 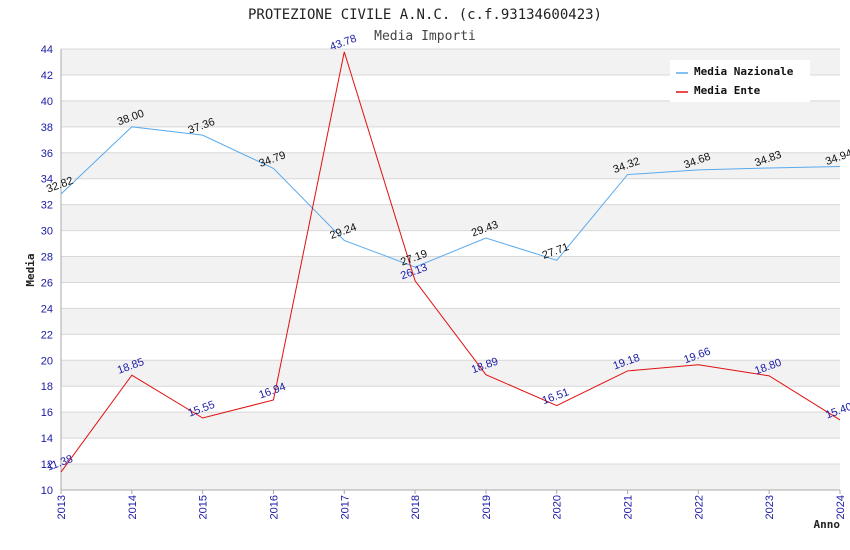 I want to click on y-tick-label: 10, so click(x=47, y=491).